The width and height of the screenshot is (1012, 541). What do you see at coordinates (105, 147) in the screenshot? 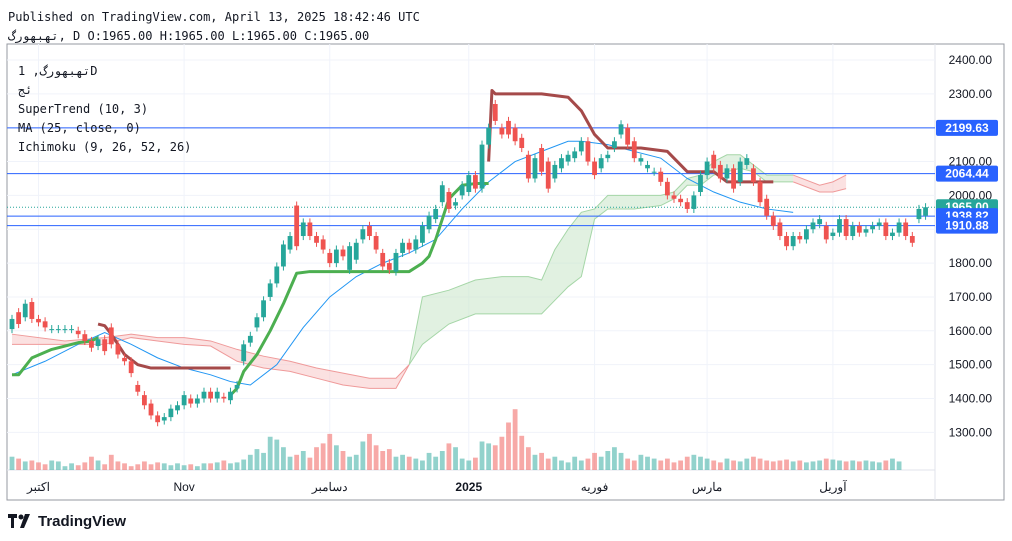
I see `legend-ichimoku: Ichimoku (9, 26, 52, 26)` at bounding box center [105, 147].